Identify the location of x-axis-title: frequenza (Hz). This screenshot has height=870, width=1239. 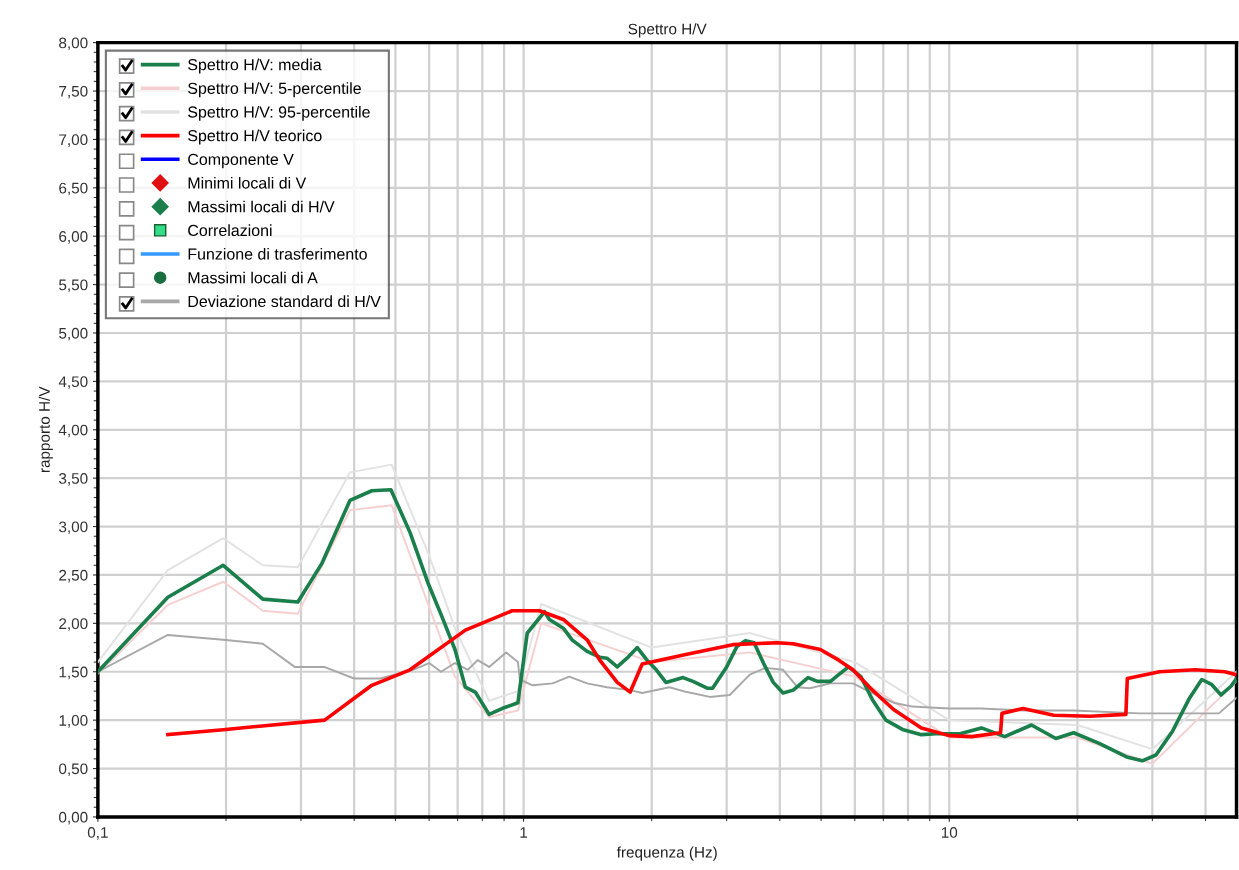
(666, 853).